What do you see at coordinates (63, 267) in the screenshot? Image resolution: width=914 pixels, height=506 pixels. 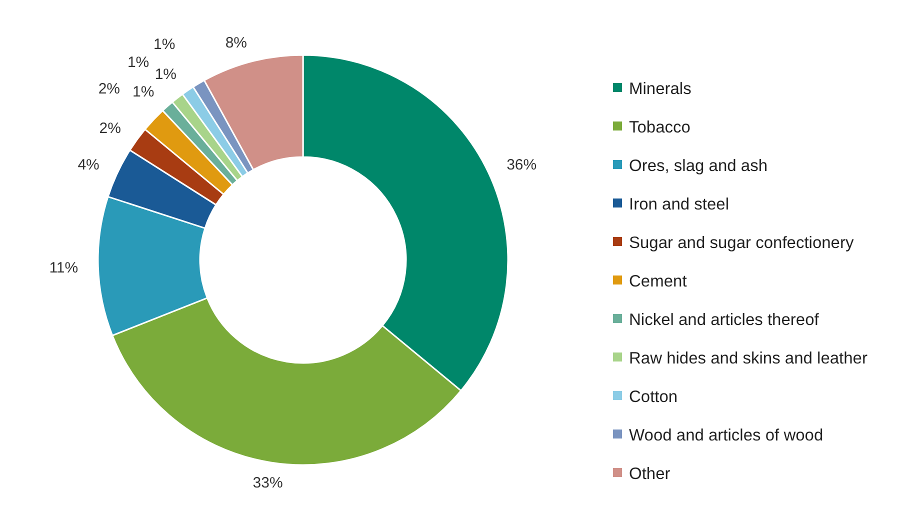 I see `data-label: 11%` at bounding box center [63, 267].